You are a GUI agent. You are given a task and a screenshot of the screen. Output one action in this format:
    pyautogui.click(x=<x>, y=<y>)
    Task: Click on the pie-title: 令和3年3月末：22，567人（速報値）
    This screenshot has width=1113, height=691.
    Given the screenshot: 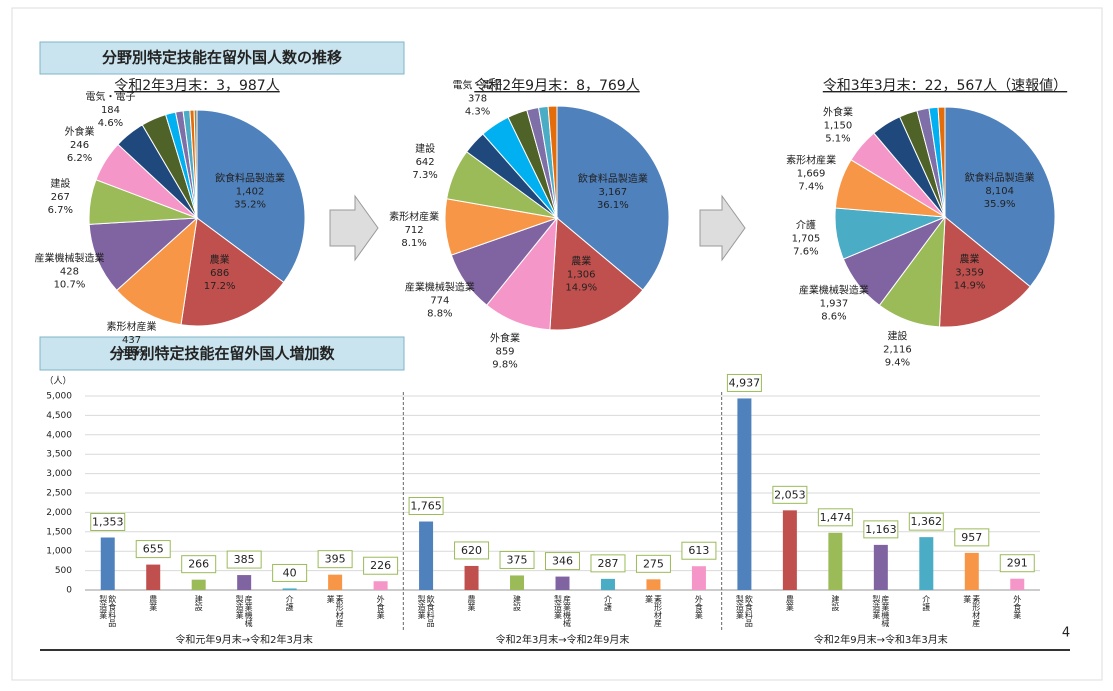 What is the action you would take?
    pyautogui.click(x=945, y=86)
    